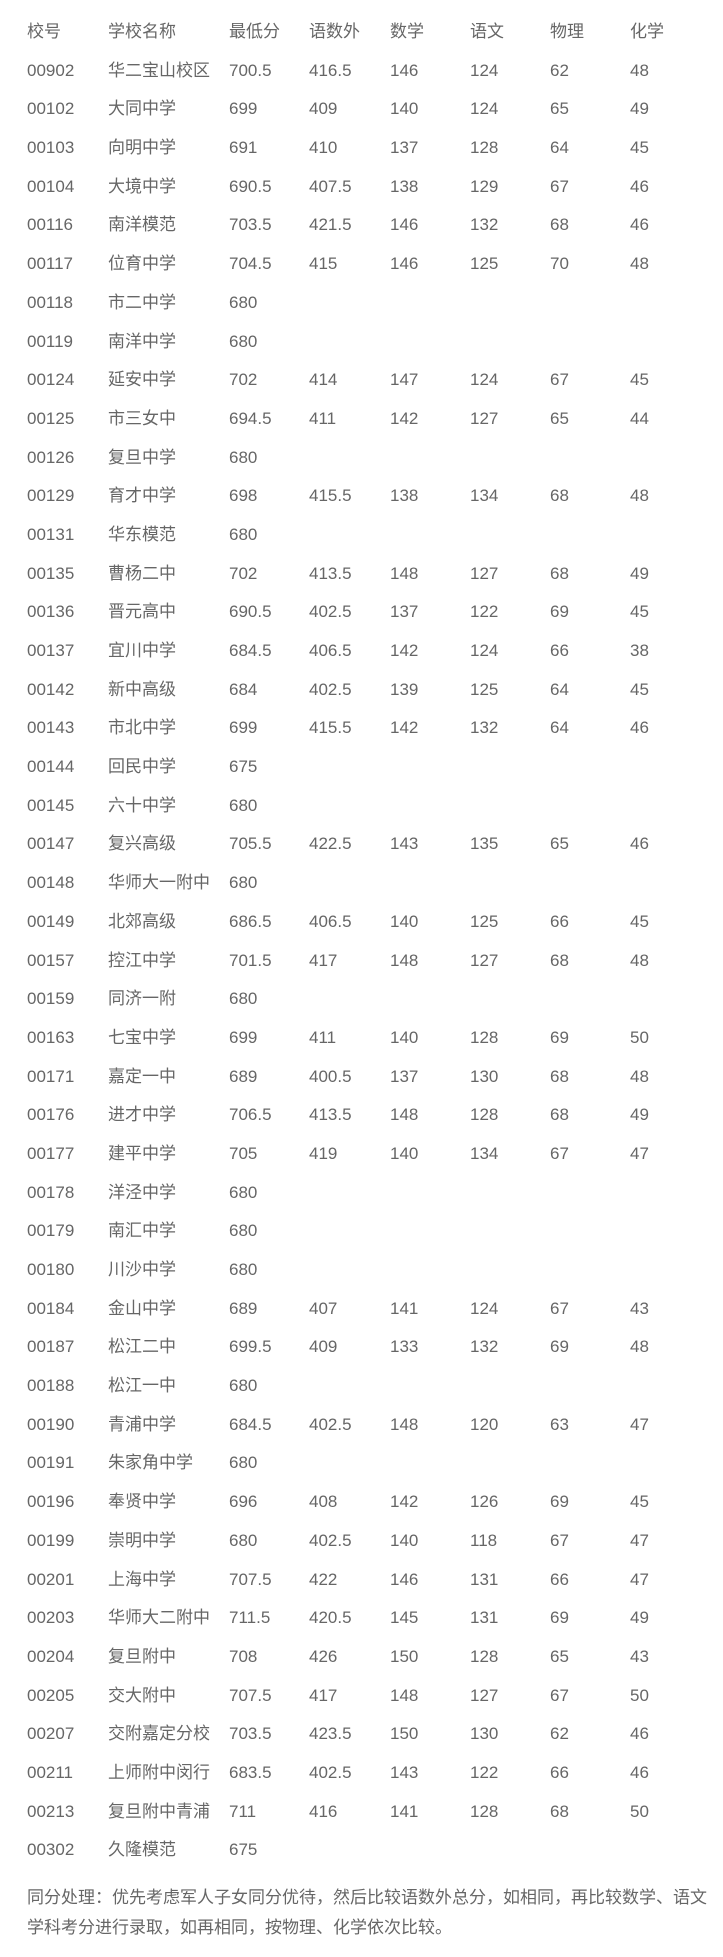 This screenshot has height=1957, width=723. What do you see at coordinates (51, 1115) in the screenshot?
I see `cell-school-code: 00176` at bounding box center [51, 1115].